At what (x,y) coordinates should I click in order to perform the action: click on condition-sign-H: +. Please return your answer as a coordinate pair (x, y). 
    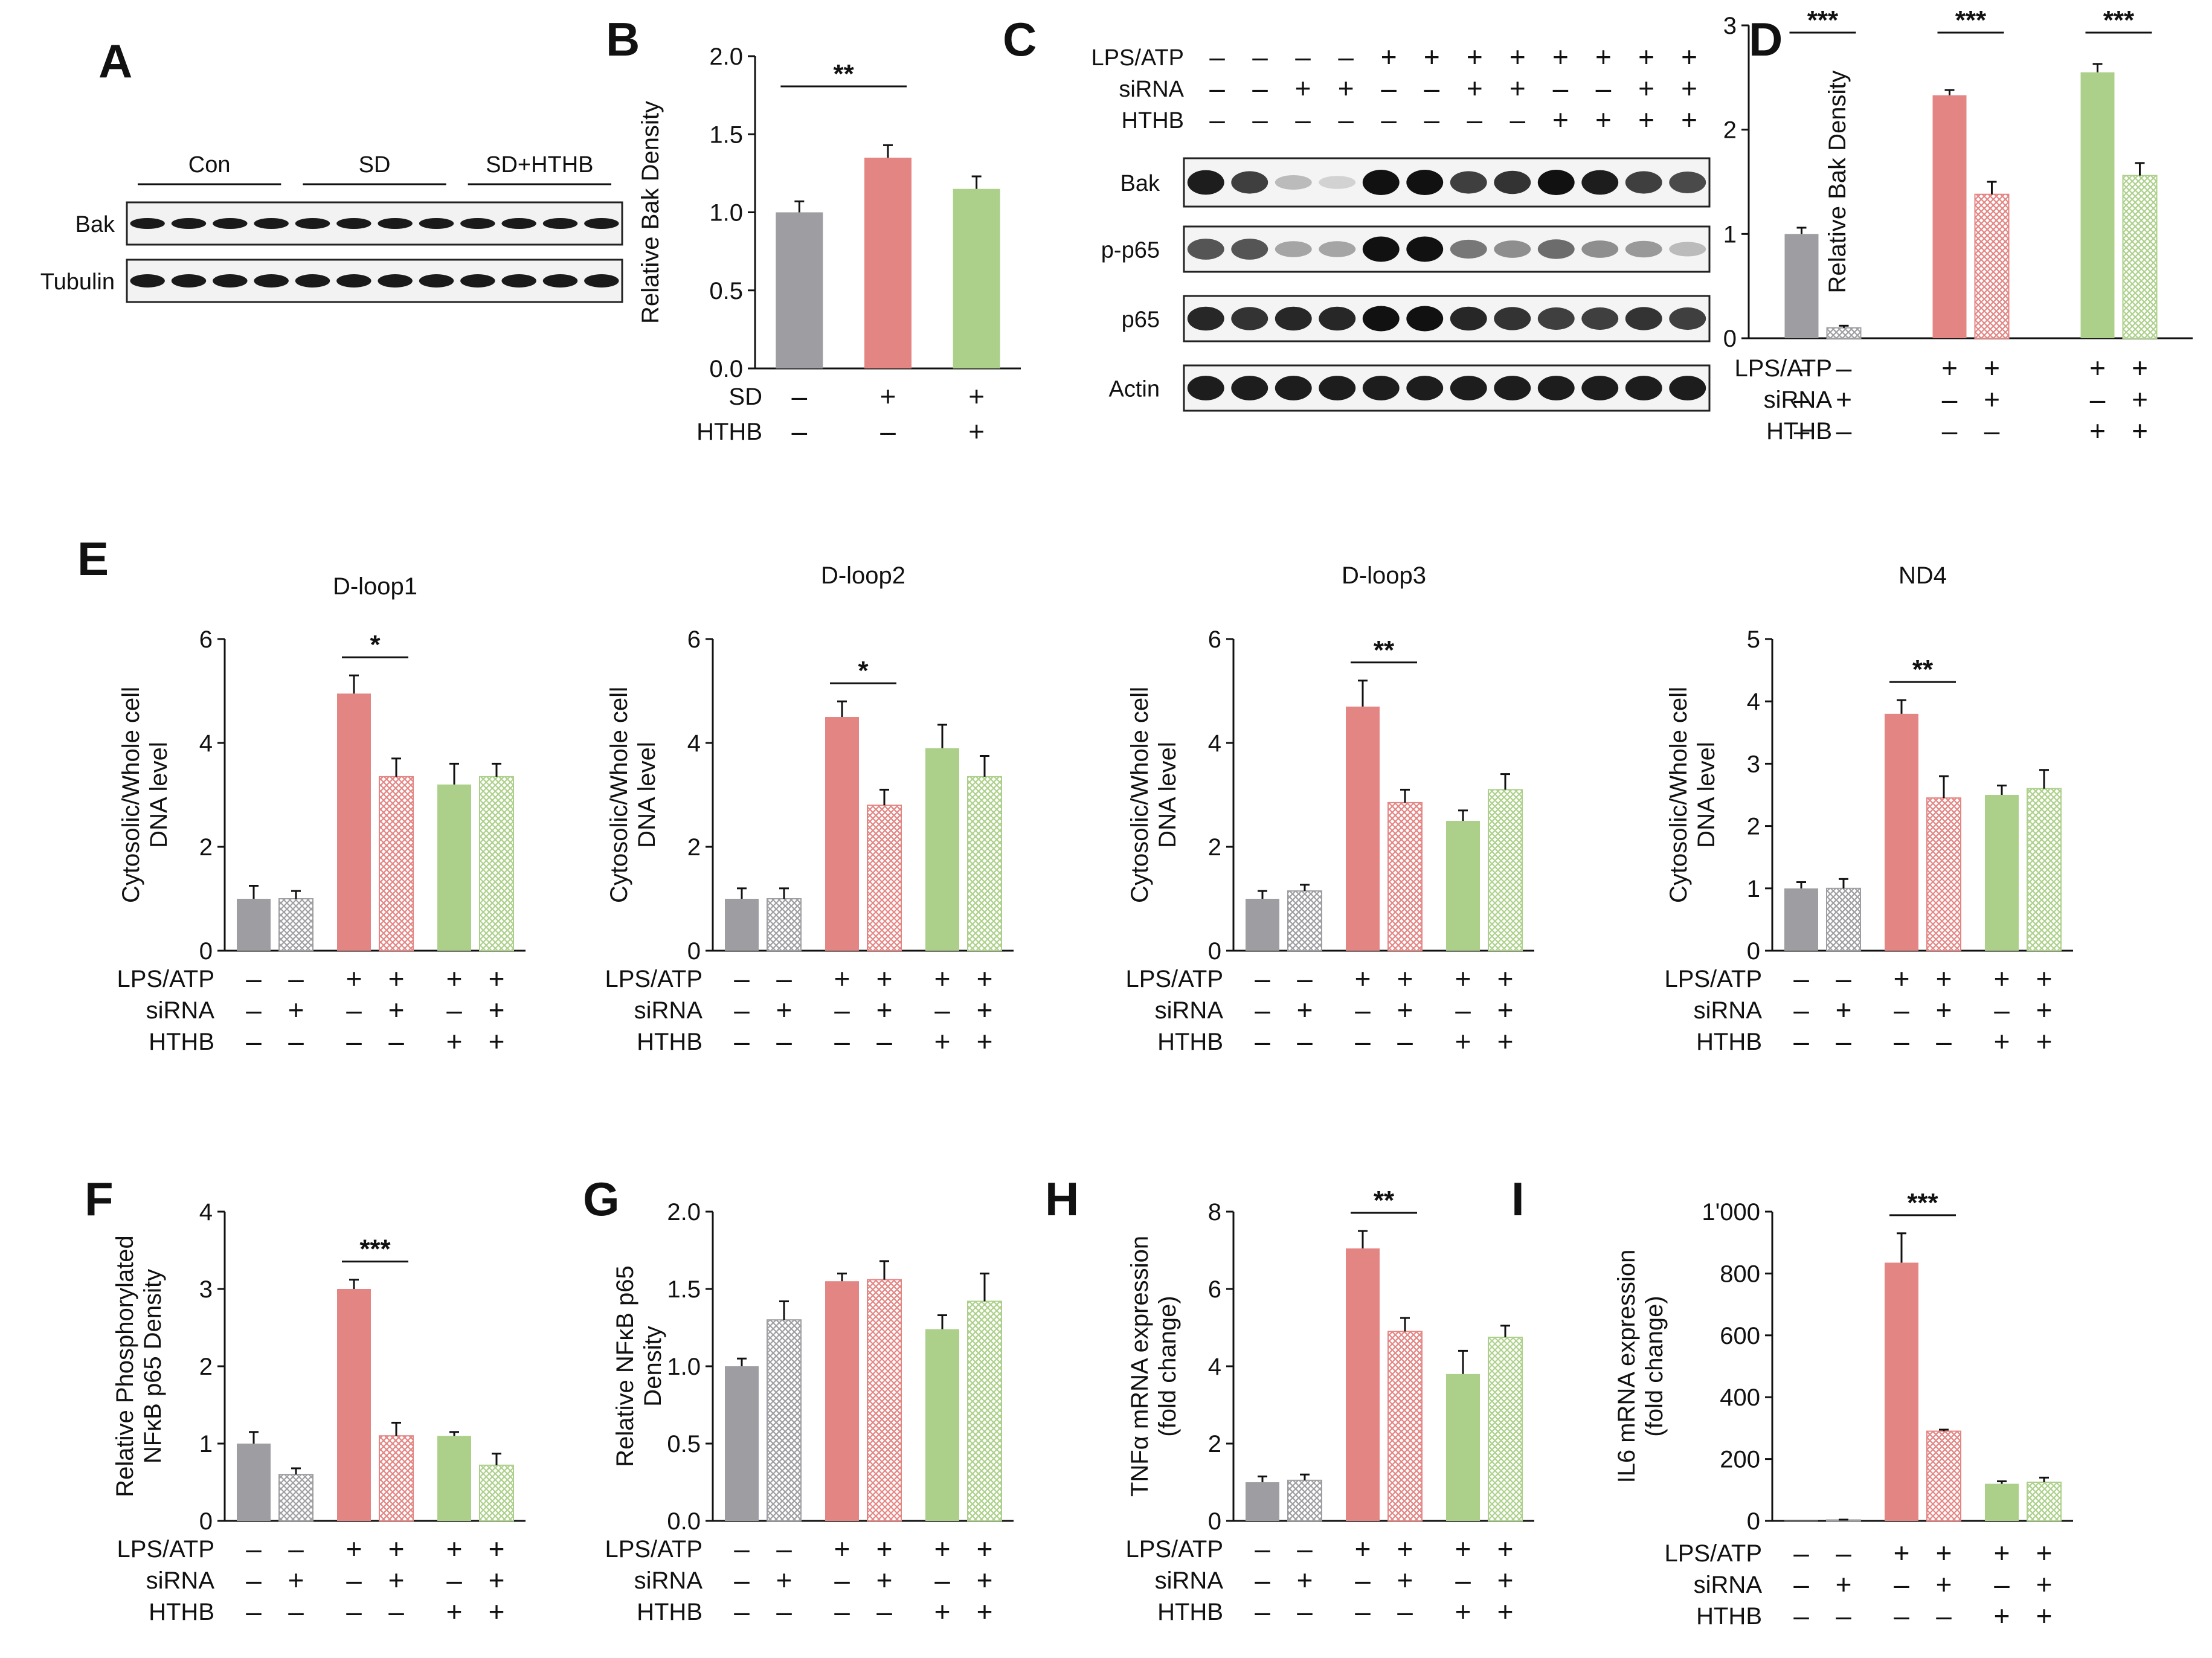
    Looking at the image, I should click on (1463, 1548).